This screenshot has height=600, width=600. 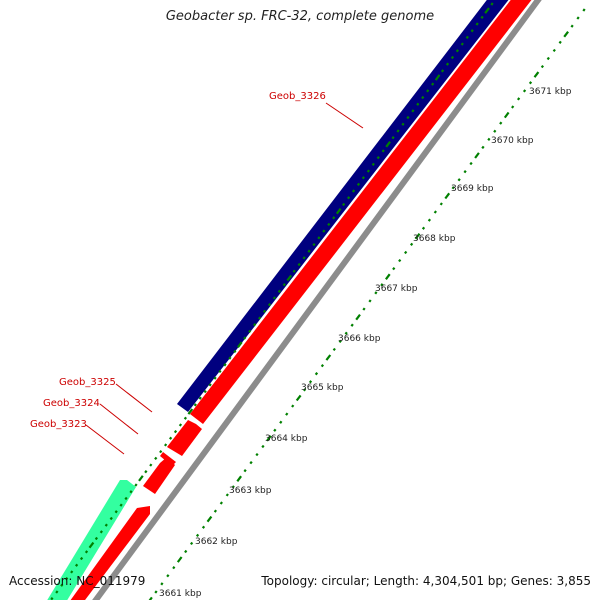 What do you see at coordinates (359, 339) in the screenshot?
I see `scale-label: 3666 kbp` at bounding box center [359, 339].